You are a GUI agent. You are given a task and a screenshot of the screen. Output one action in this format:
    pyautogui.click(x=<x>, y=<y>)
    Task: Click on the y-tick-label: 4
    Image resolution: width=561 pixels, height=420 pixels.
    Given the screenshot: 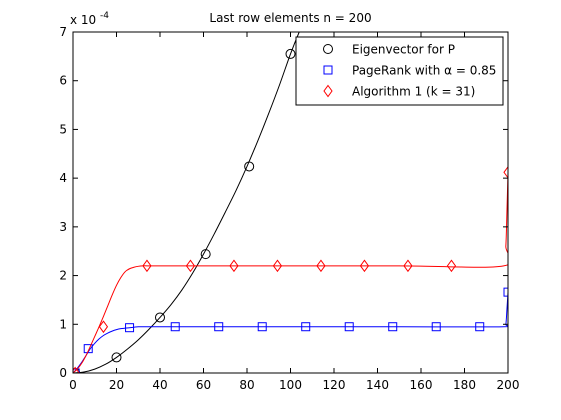 What is the action you would take?
    pyautogui.click(x=63, y=178)
    